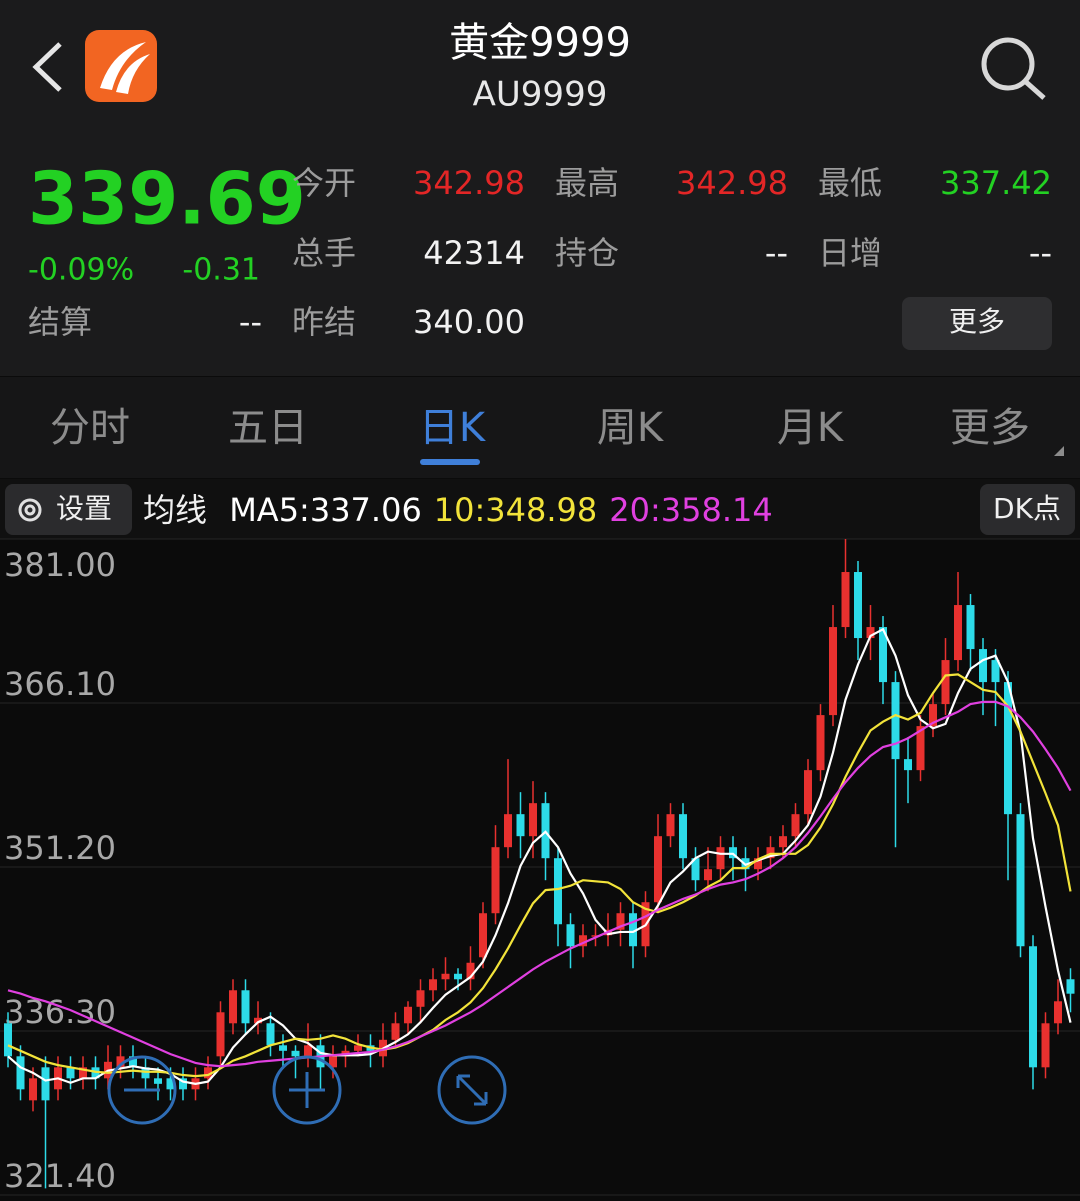 The image size is (1080, 1201). I want to click on page-subtitle: AU9999, so click(540, 95).